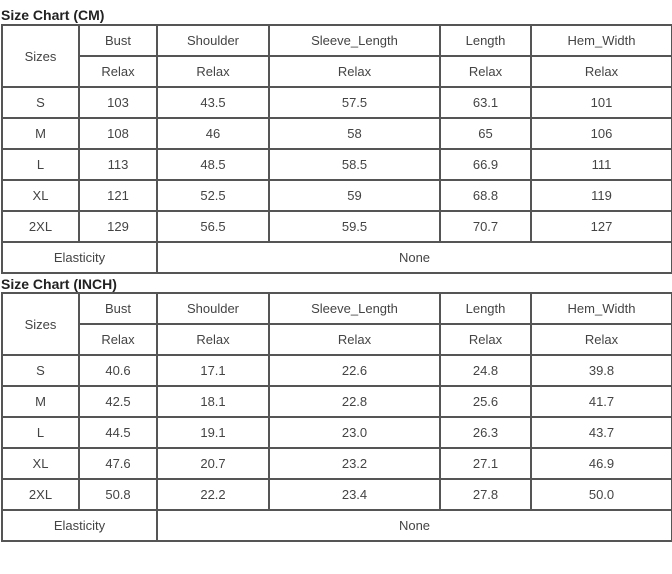 This screenshot has width=672, height=574. Describe the element at coordinates (485, 494) in the screenshot. I see `value-cell: 27.8` at that location.